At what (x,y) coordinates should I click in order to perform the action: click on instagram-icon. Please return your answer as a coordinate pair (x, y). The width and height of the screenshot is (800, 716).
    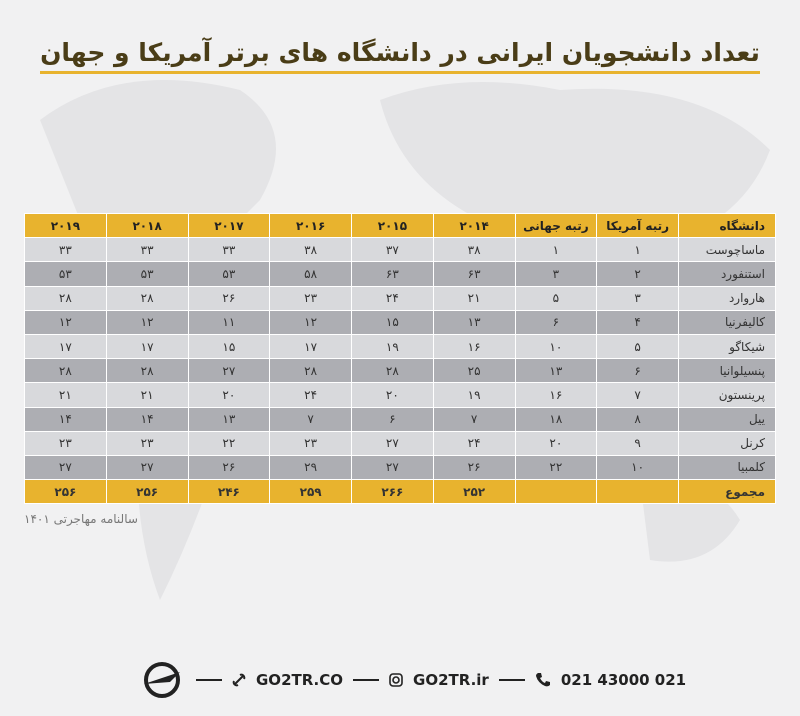
    Looking at the image, I should click on (396, 680).